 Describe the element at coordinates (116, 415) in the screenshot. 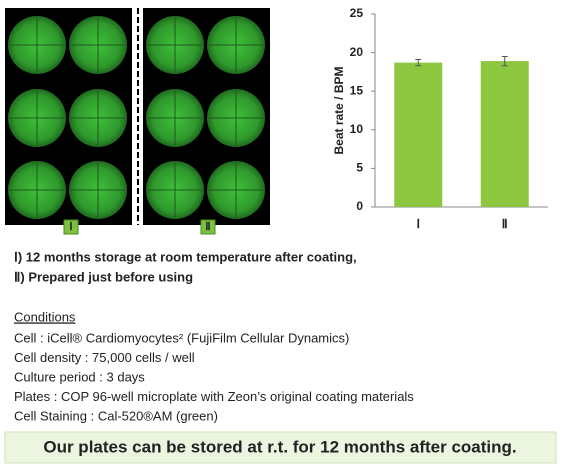

I see `condition-line: Cell Staining : Cal-520®AM (green)` at that location.